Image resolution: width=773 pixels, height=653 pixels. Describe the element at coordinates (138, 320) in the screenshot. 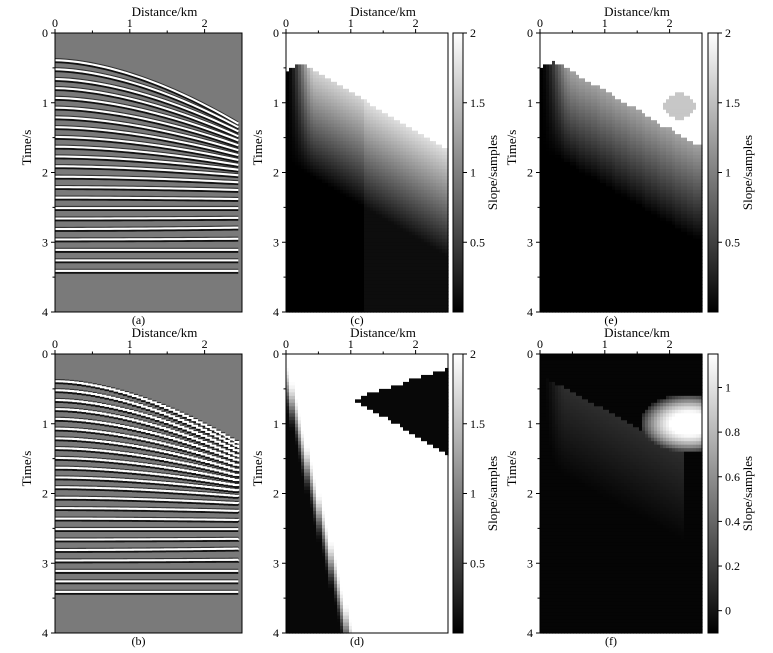

I see `panel-caption: (a)` at that location.